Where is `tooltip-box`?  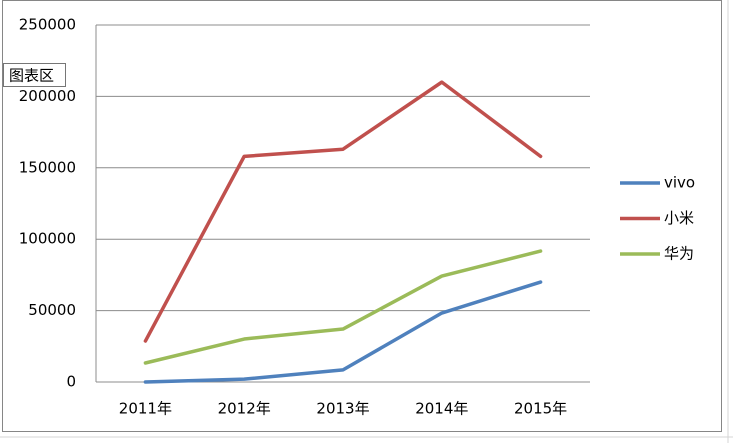 tooltip-box is located at coordinates (34, 75).